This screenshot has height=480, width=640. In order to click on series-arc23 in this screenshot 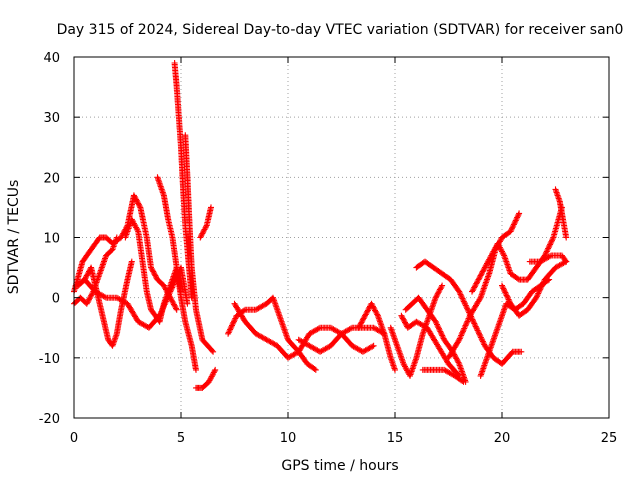, I will do `click(534, 288)`.